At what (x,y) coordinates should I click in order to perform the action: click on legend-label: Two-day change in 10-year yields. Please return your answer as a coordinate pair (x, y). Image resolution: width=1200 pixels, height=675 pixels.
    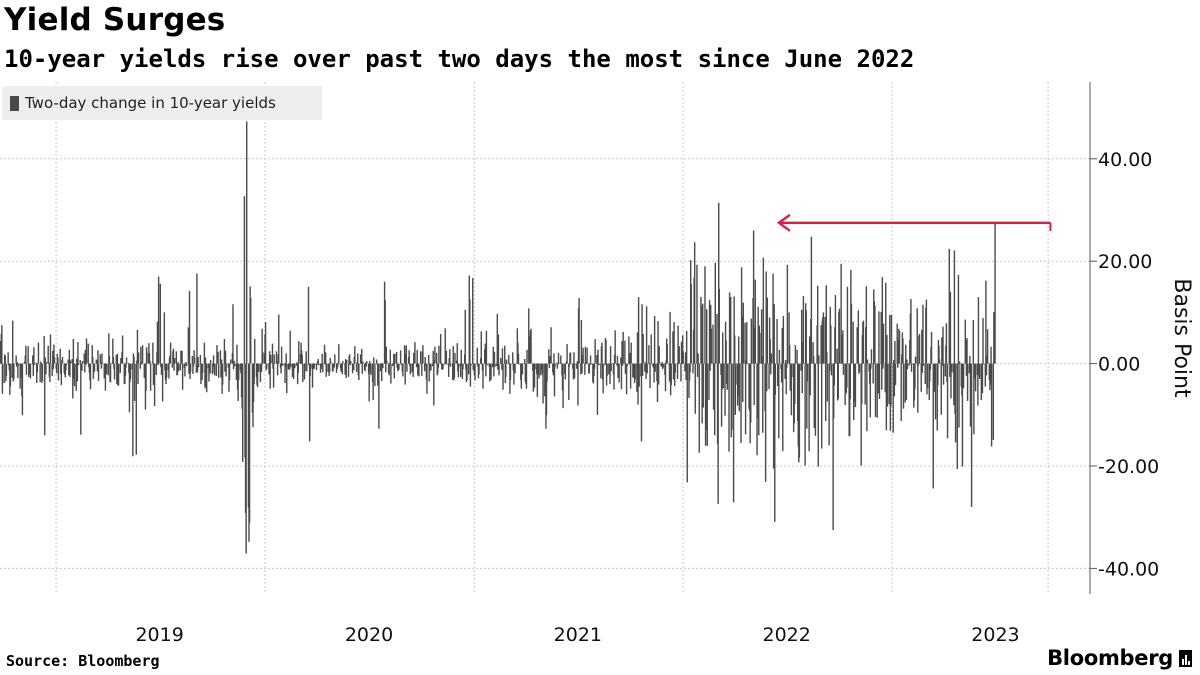
    Looking at the image, I should click on (150, 103).